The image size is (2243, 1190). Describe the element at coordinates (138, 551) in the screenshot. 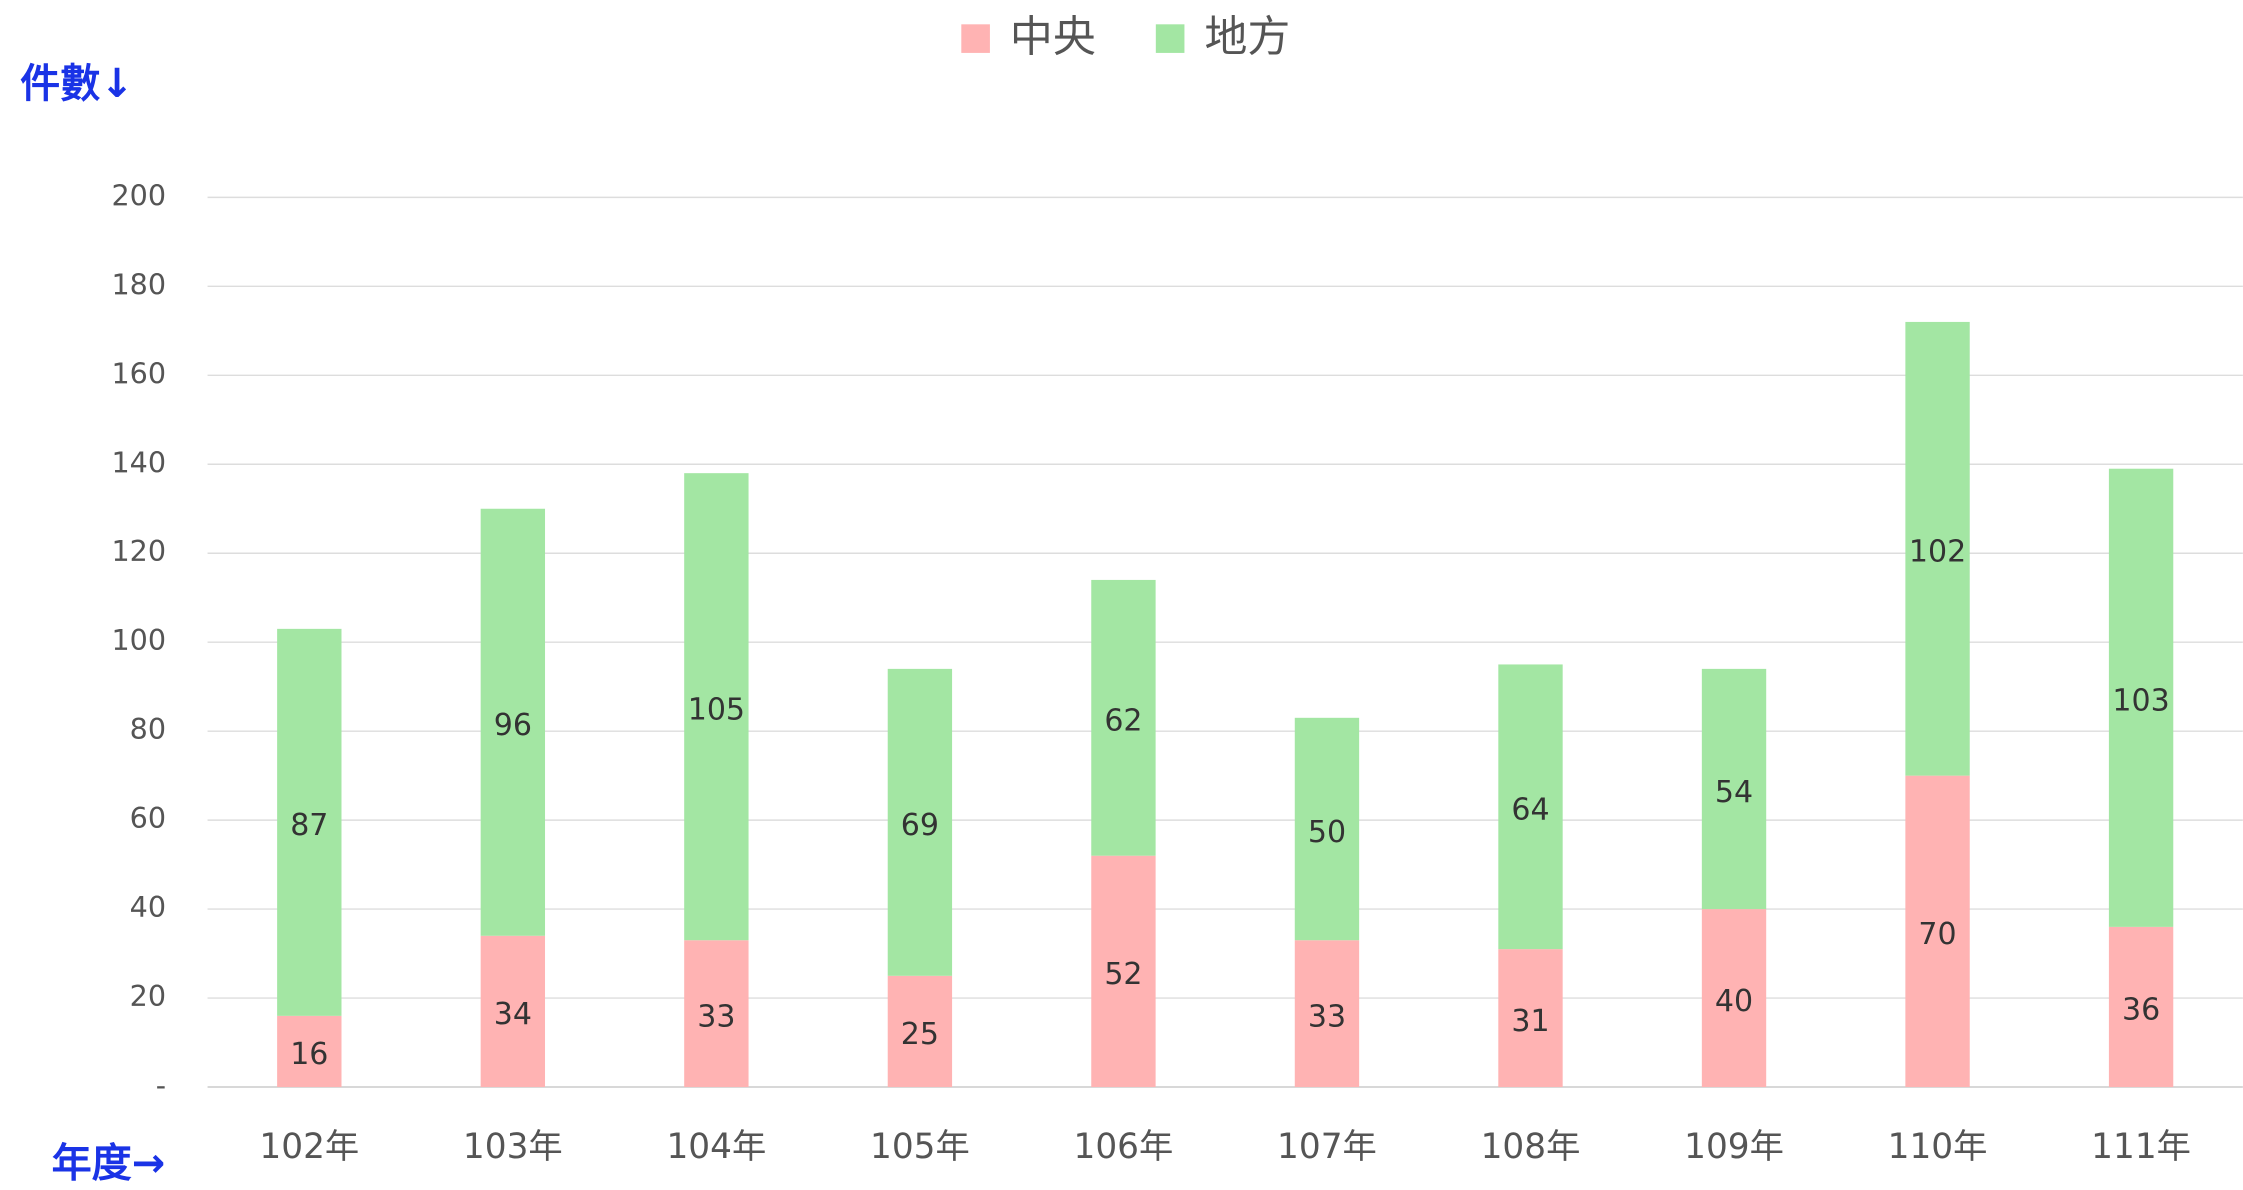

I see `y-tick-label: 120` at that location.